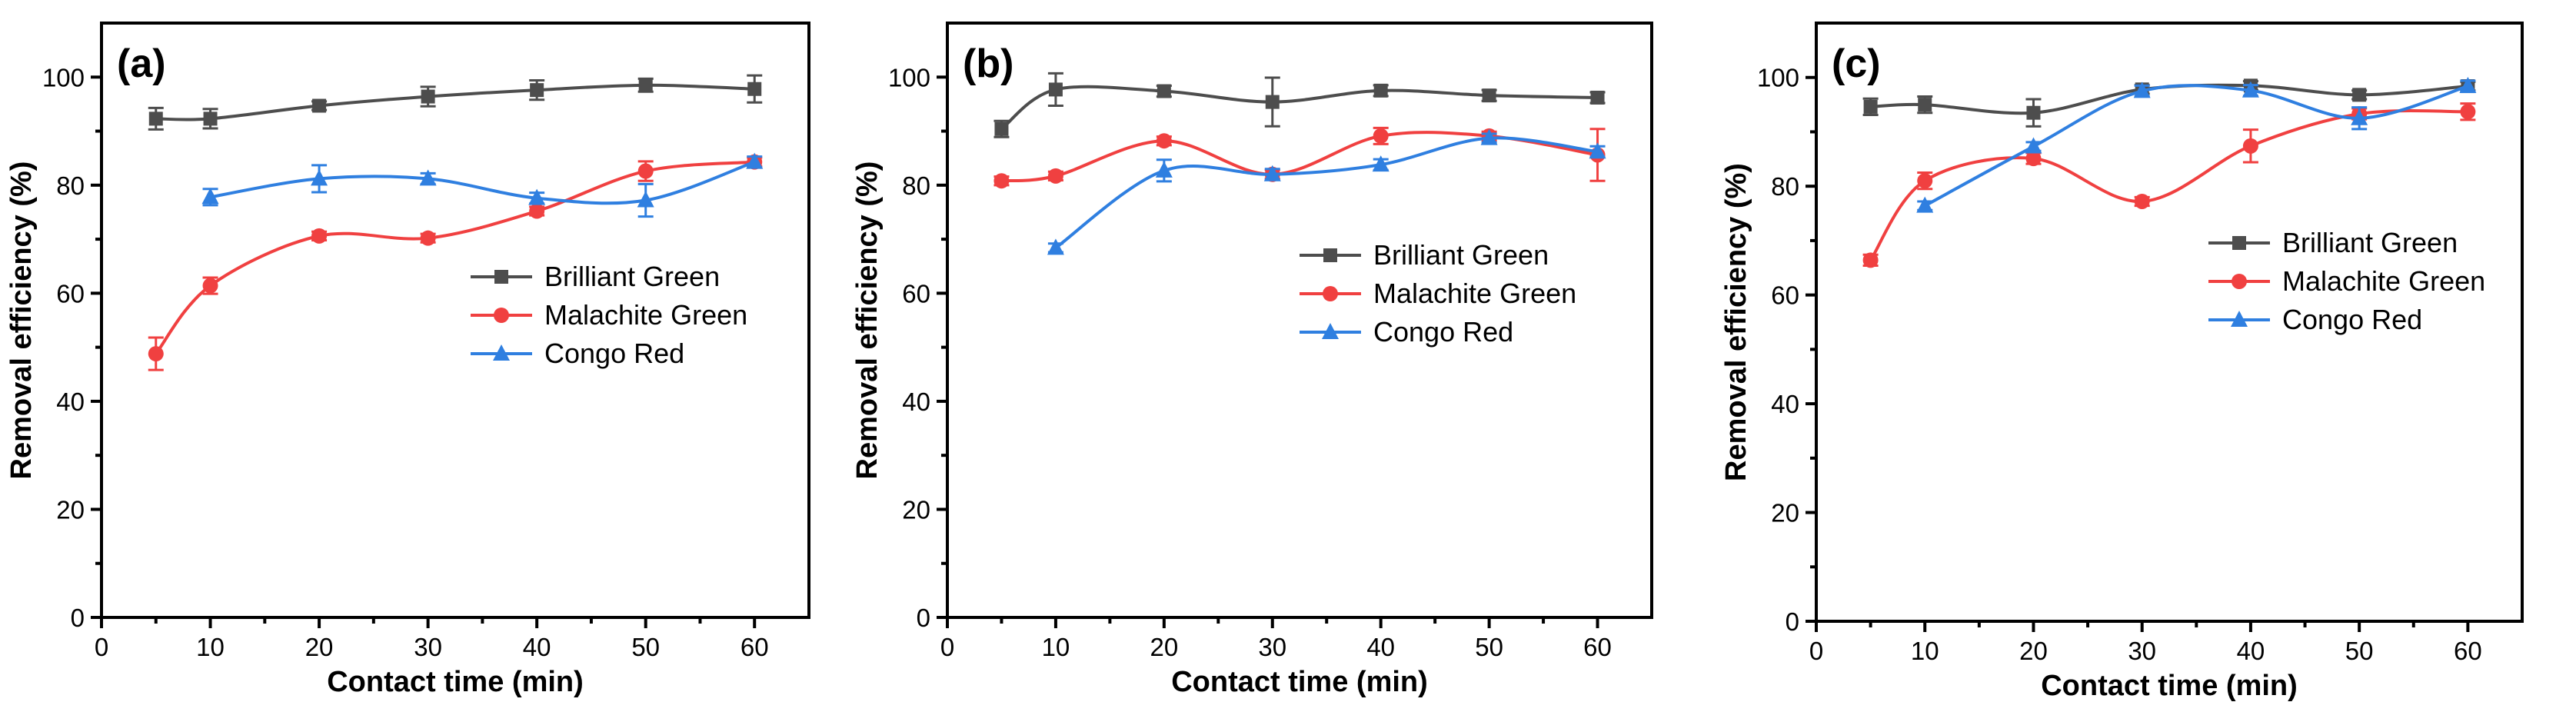  Describe the element at coordinates (988, 64) in the screenshot. I see `panel-label: (b)` at that location.